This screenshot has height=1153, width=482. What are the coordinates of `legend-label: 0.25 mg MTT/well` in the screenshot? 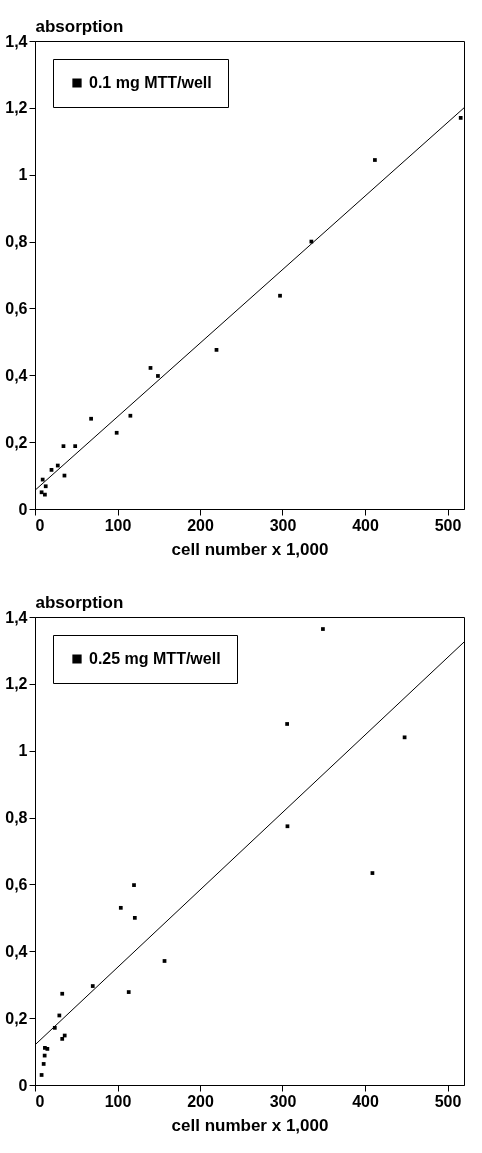 It's located at (155, 658).